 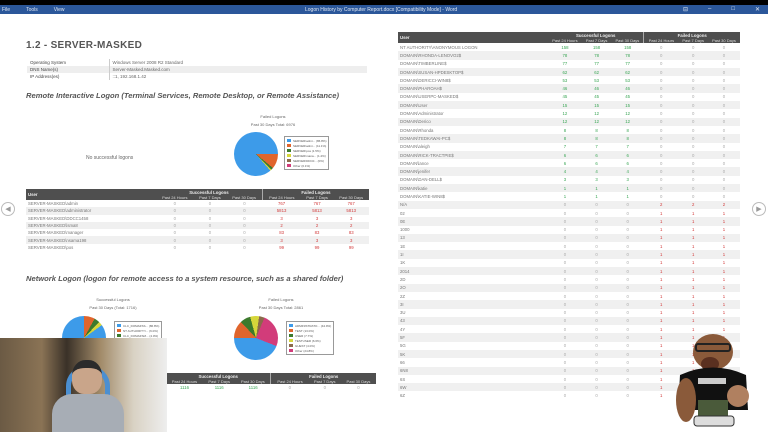 I want to click on success-chart-subtitle: Past 30 Days (Total: 1716), so click(x=113, y=307).